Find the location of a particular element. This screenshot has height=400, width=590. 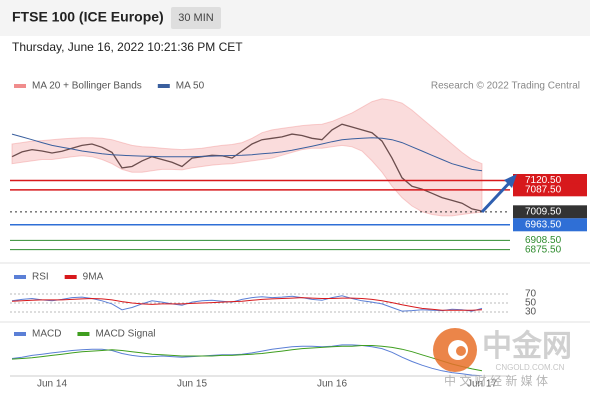

legend-label: MA 50 is located at coordinates (190, 86).